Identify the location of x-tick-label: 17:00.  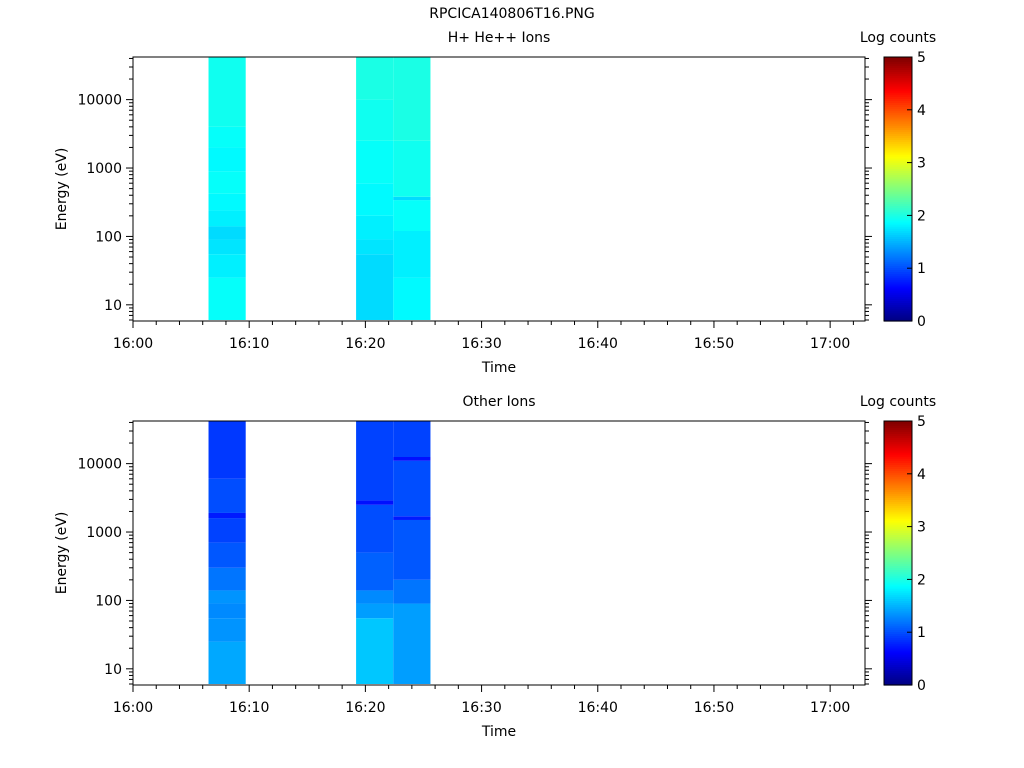
(830, 708).